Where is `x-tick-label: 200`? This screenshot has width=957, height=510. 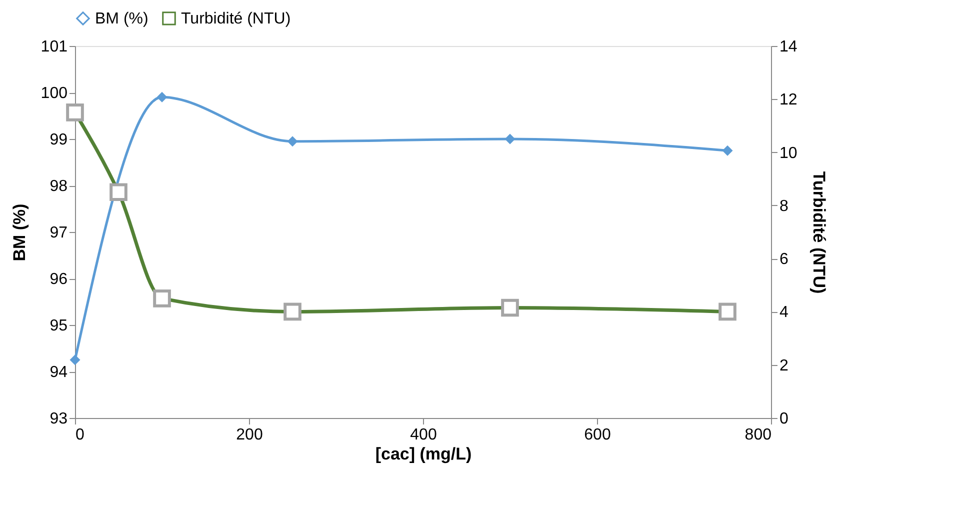 x-tick-label: 200 is located at coordinates (249, 435).